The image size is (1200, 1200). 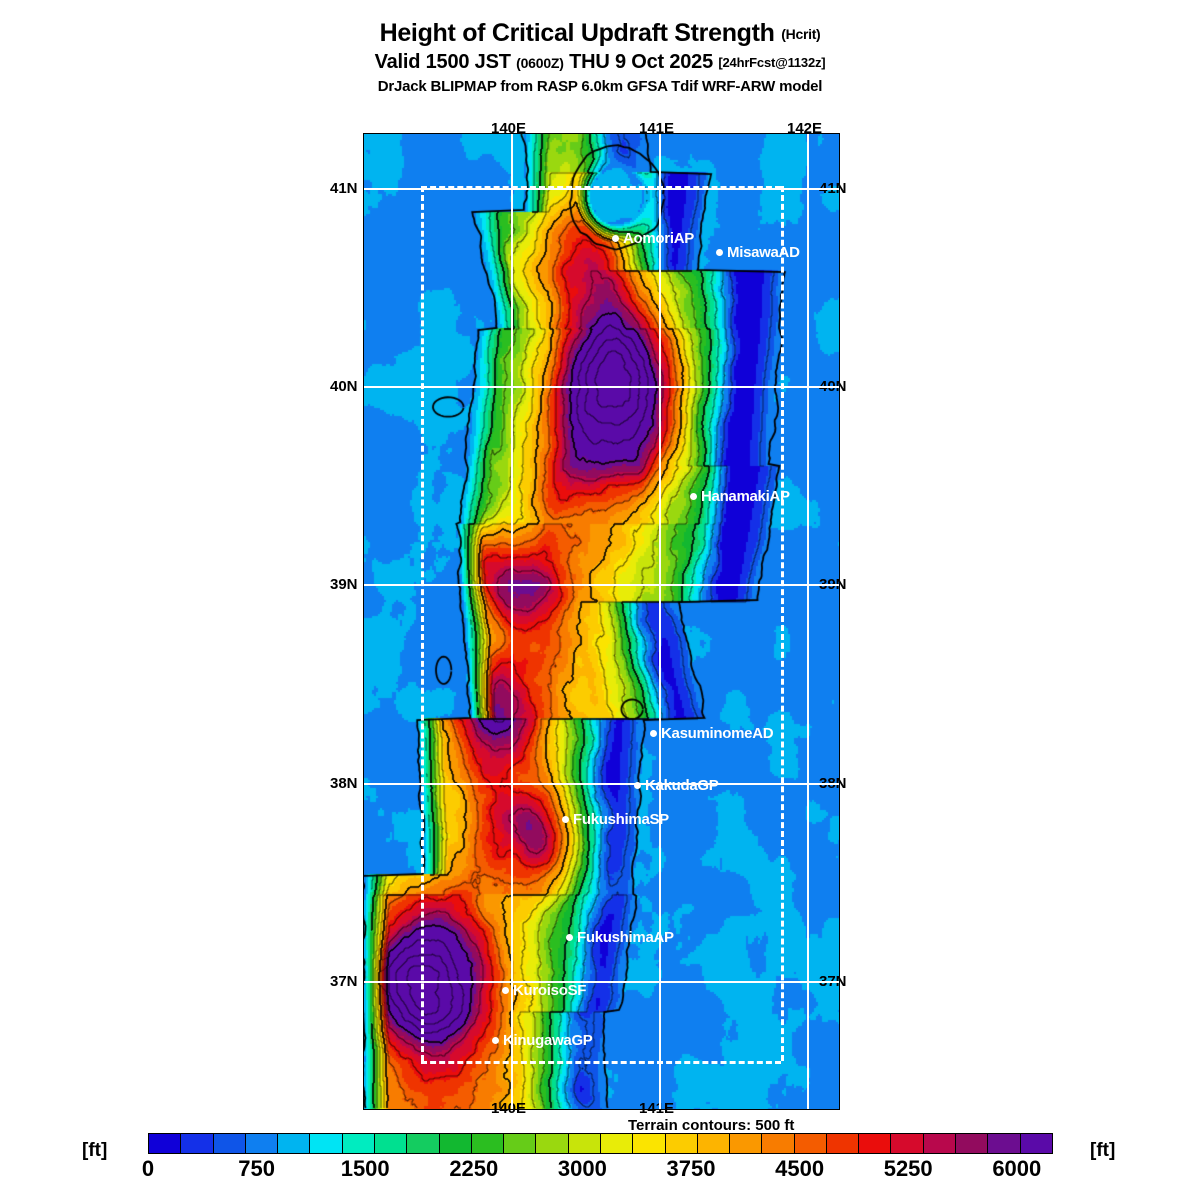 What do you see at coordinates (95, 1150) in the screenshot?
I see `colorbar-unit-left: [ft]` at bounding box center [95, 1150].